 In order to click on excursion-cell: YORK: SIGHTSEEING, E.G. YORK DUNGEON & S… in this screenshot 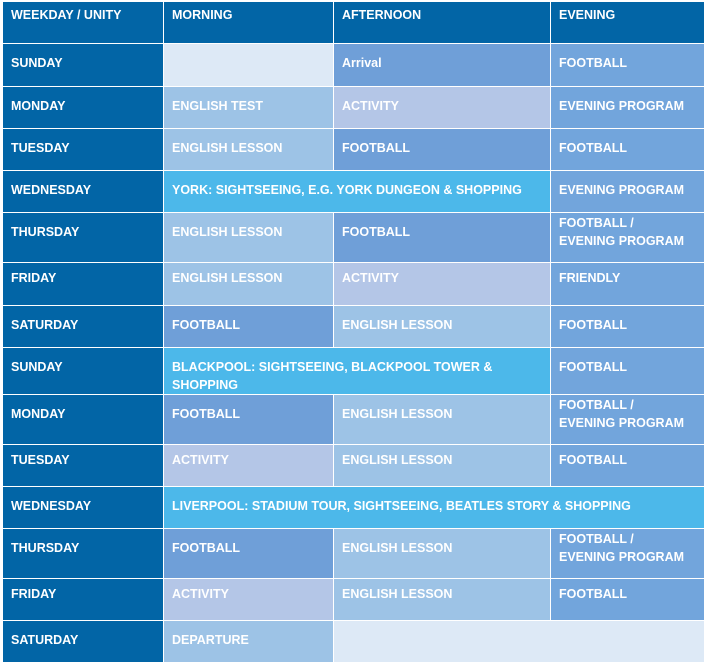, I will do `click(357, 191)`.